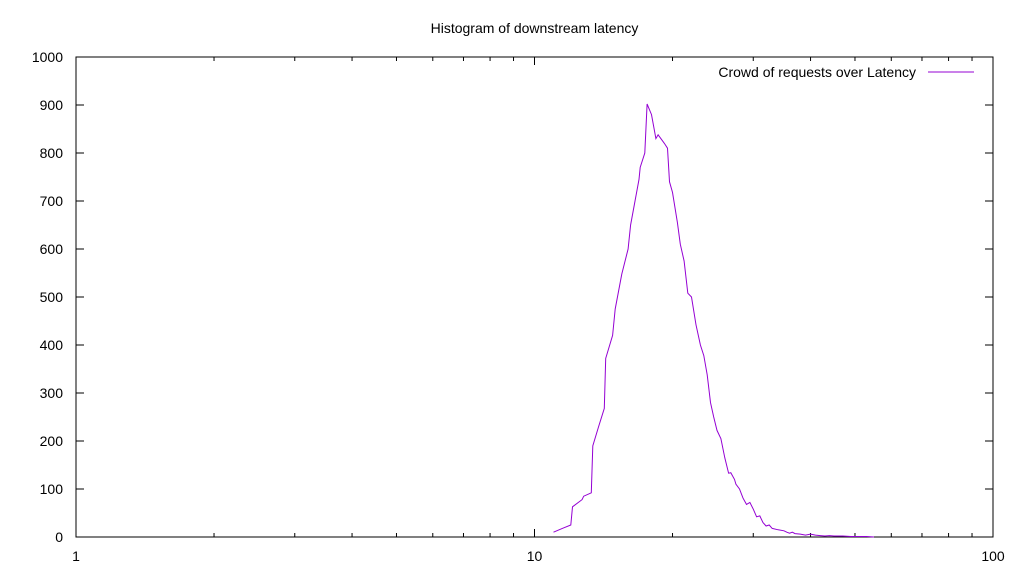 The image size is (1024, 576). I want to click on y-tick-label: 100, so click(52, 489).